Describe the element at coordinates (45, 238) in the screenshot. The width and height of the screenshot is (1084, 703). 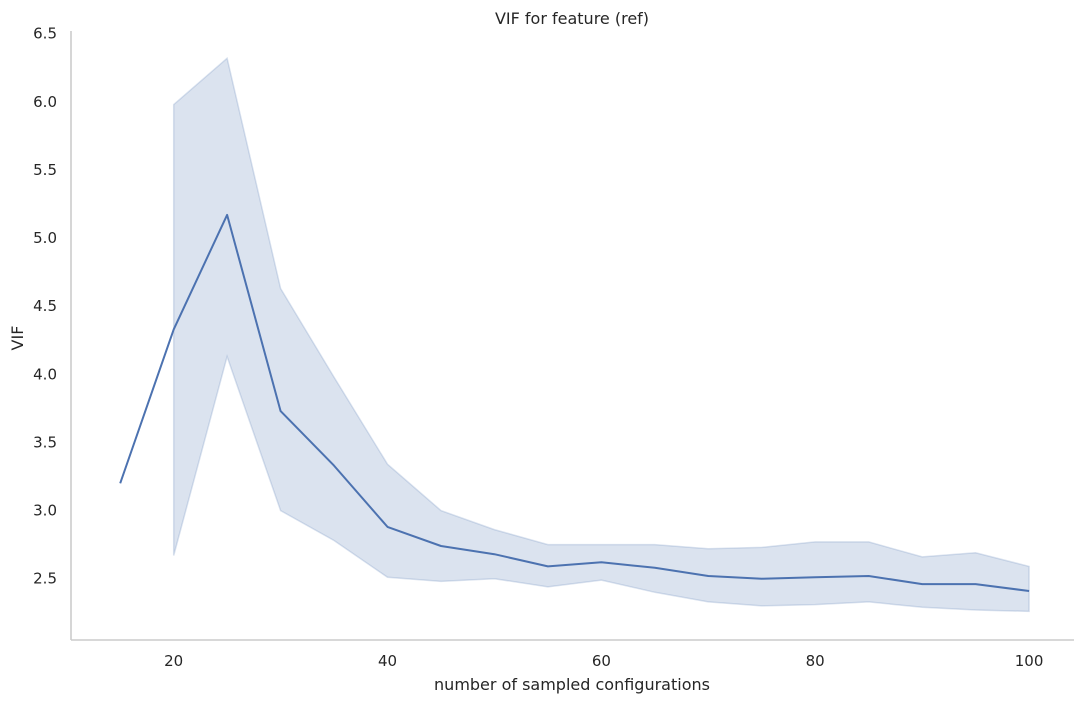
I see `y-tick-label: 5.0` at that location.